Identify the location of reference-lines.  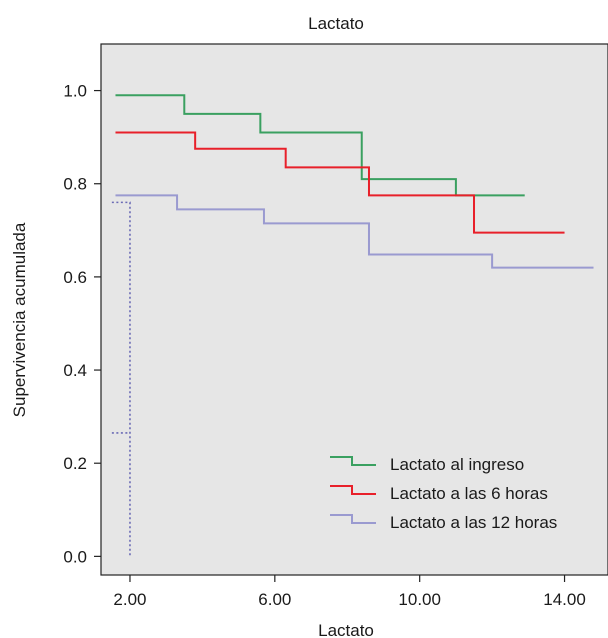
(121, 379).